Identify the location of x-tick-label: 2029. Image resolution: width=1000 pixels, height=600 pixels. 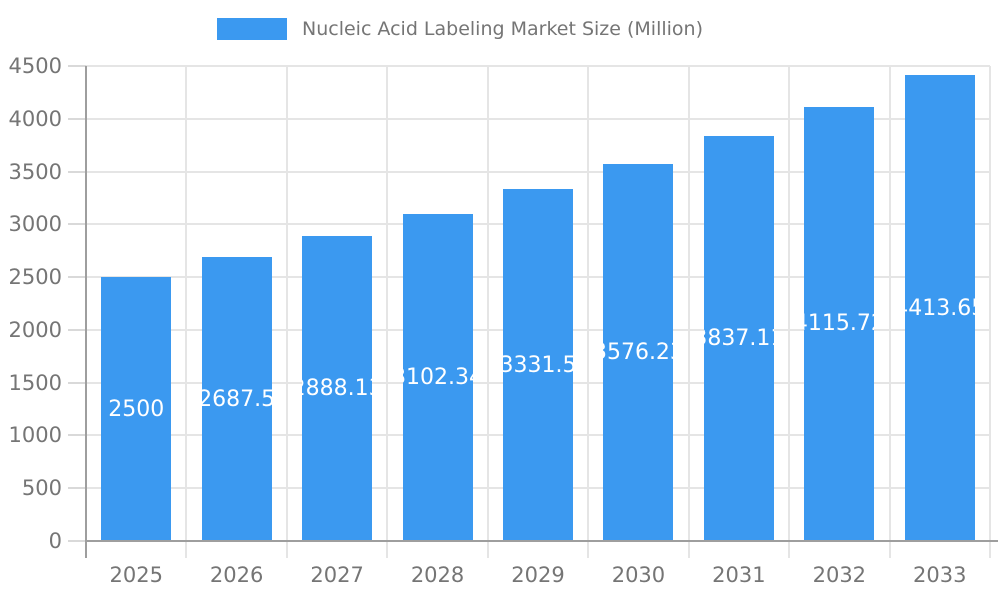
(538, 575).